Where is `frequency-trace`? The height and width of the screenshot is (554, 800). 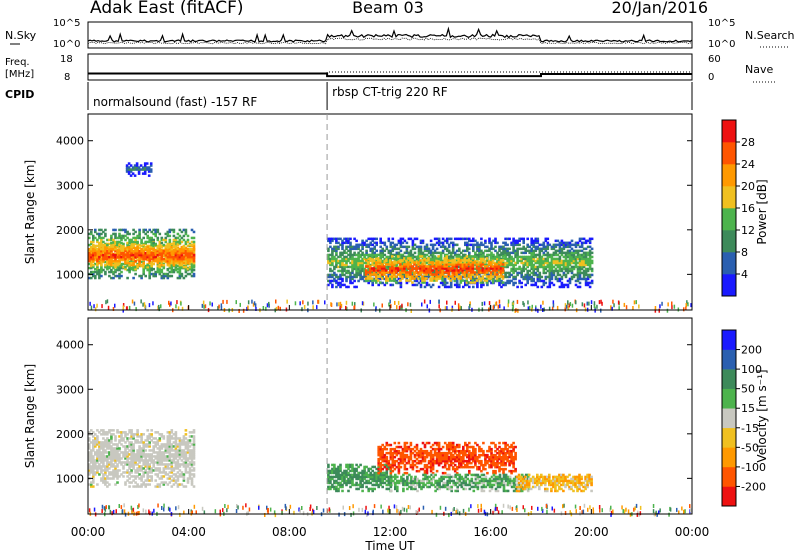
frequency-trace is located at coordinates (390, 75).